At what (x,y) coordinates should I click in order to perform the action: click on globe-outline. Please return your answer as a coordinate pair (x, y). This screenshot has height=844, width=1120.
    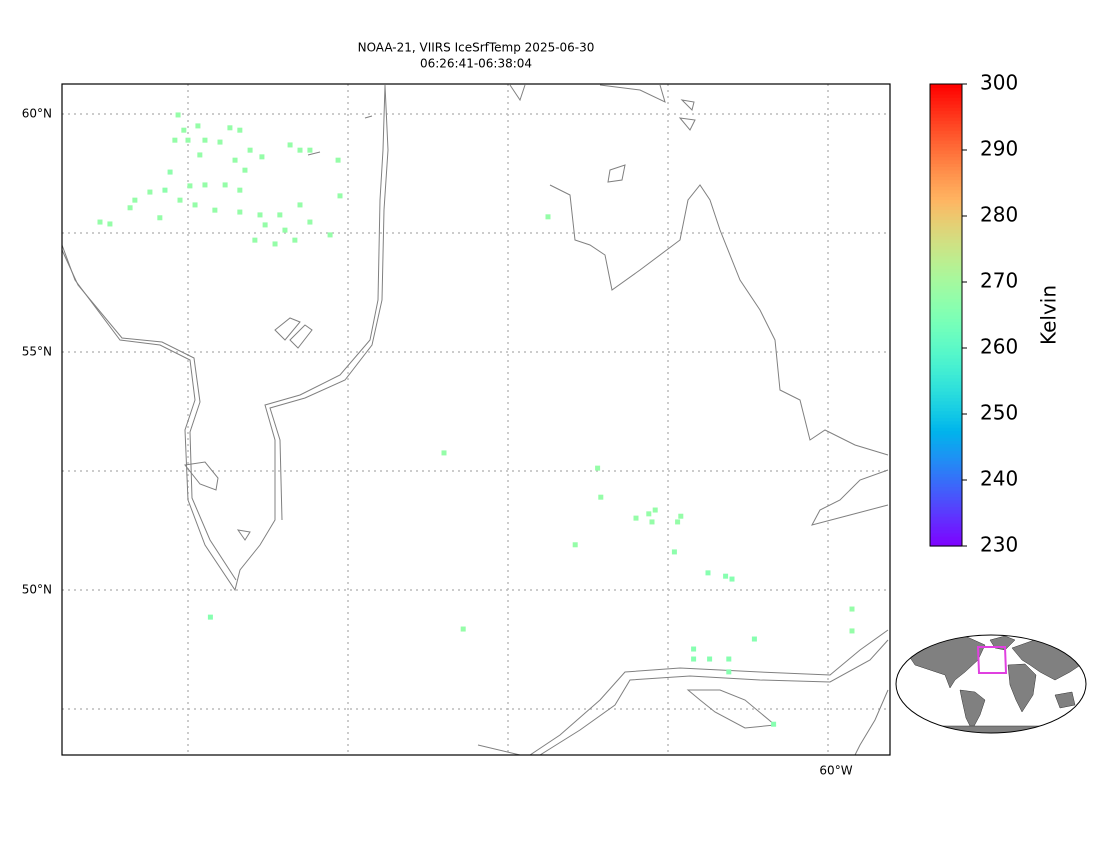
    Looking at the image, I should click on (991, 684).